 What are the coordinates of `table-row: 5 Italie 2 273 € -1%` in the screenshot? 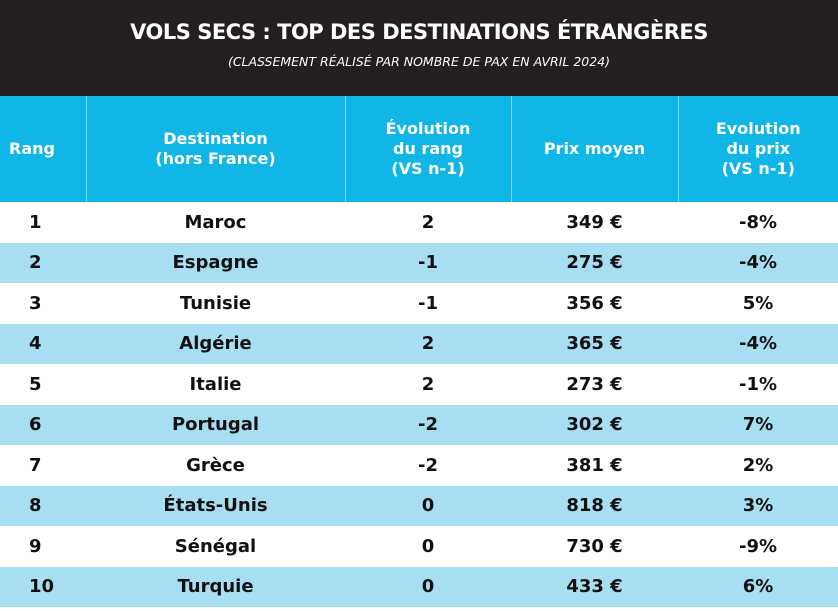 It's located at (419, 384).